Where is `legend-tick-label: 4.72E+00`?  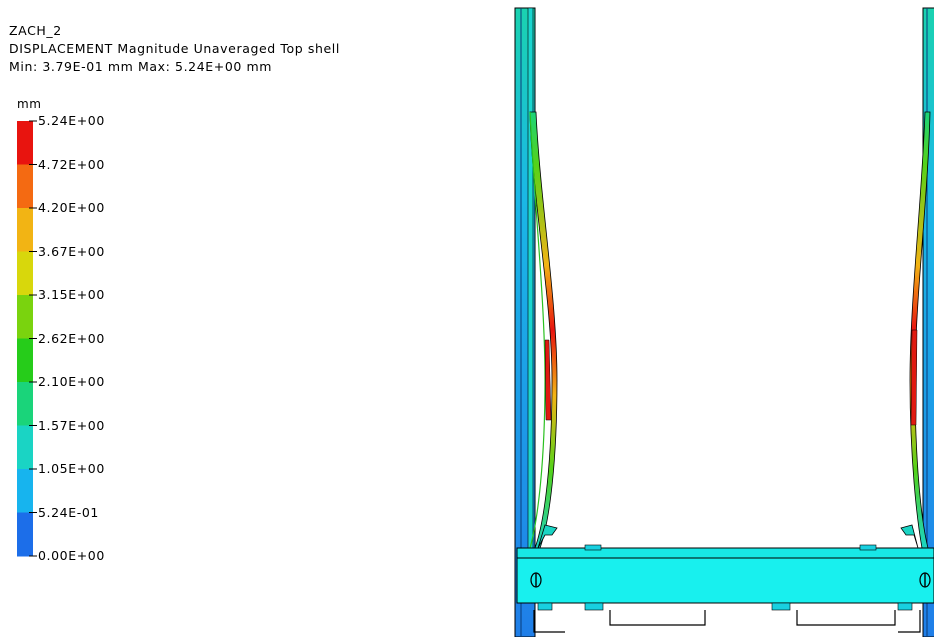 legend-tick-label: 4.72E+00 is located at coordinates (71, 164).